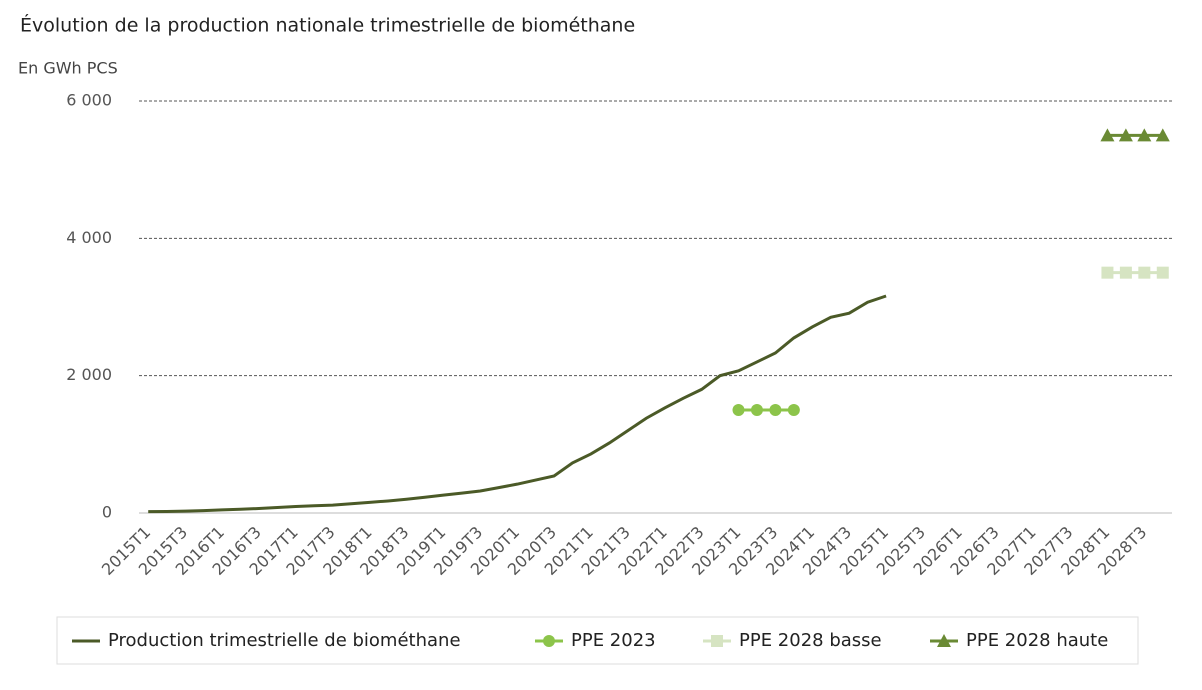 The height and width of the screenshot is (690, 1202). I want to click on legend-label: PPE 2028 basse, so click(810, 640).